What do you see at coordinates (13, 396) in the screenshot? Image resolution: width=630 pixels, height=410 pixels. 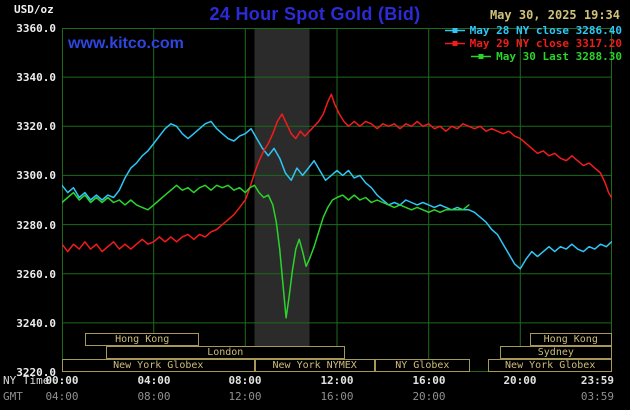 I see `gmt-label: GMT` at bounding box center [13, 396].